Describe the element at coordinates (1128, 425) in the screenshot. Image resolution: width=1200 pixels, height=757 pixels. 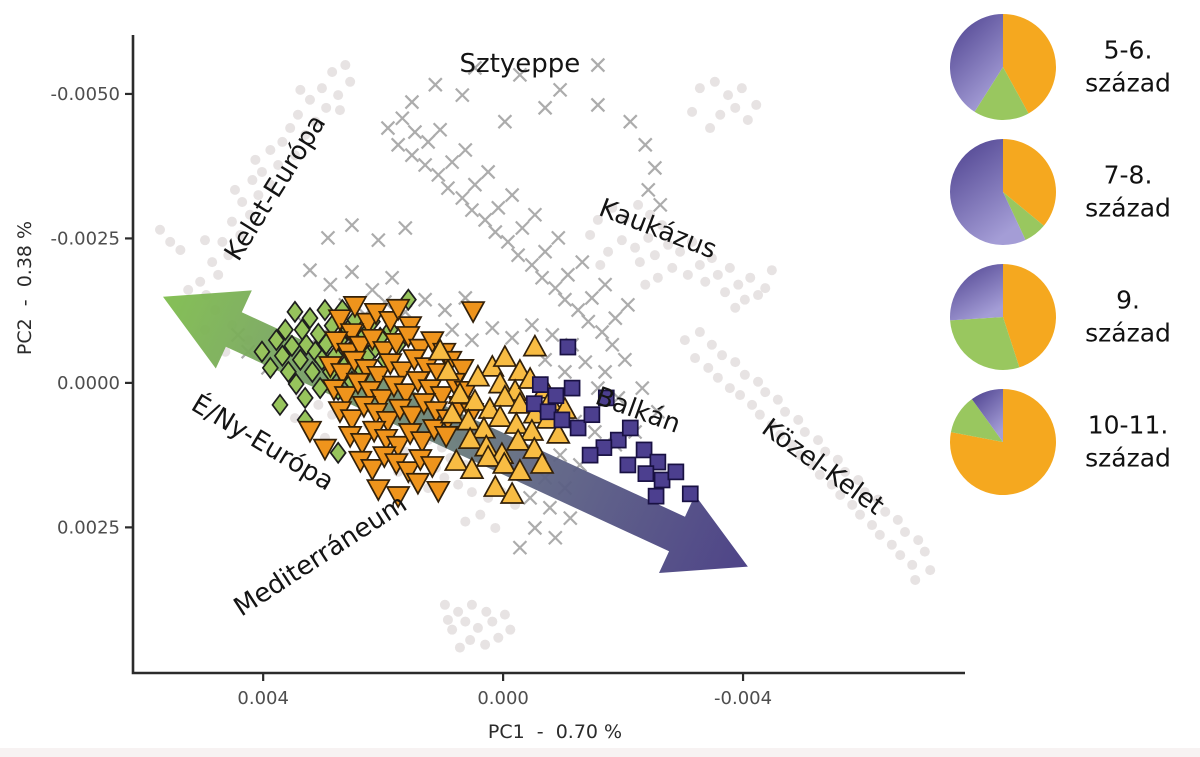
I see `pie-label-era: 10-11.` at that location.